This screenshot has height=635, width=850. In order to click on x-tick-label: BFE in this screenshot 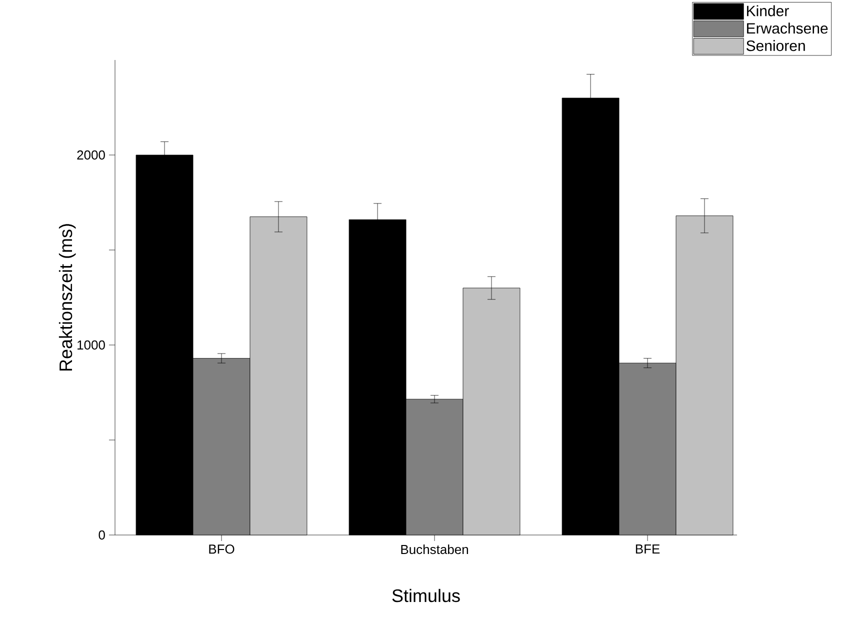, I will do `click(648, 549)`.